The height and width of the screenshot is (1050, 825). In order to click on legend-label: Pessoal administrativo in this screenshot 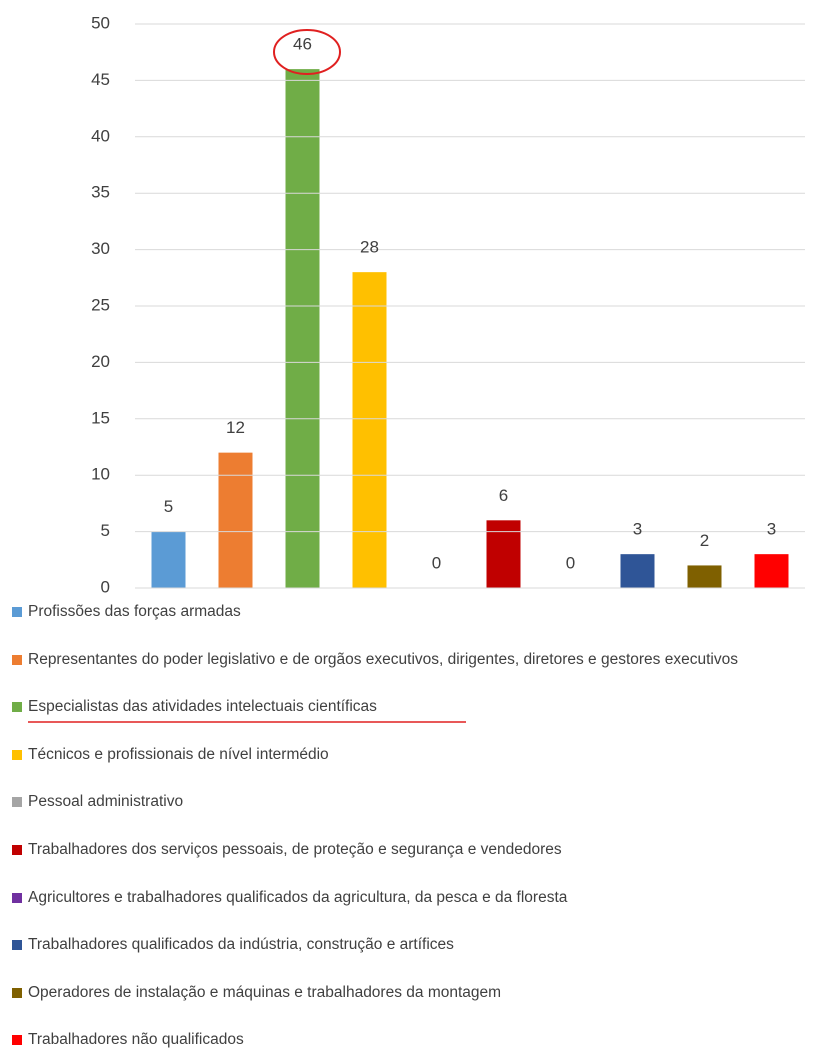, I will do `click(106, 802)`.